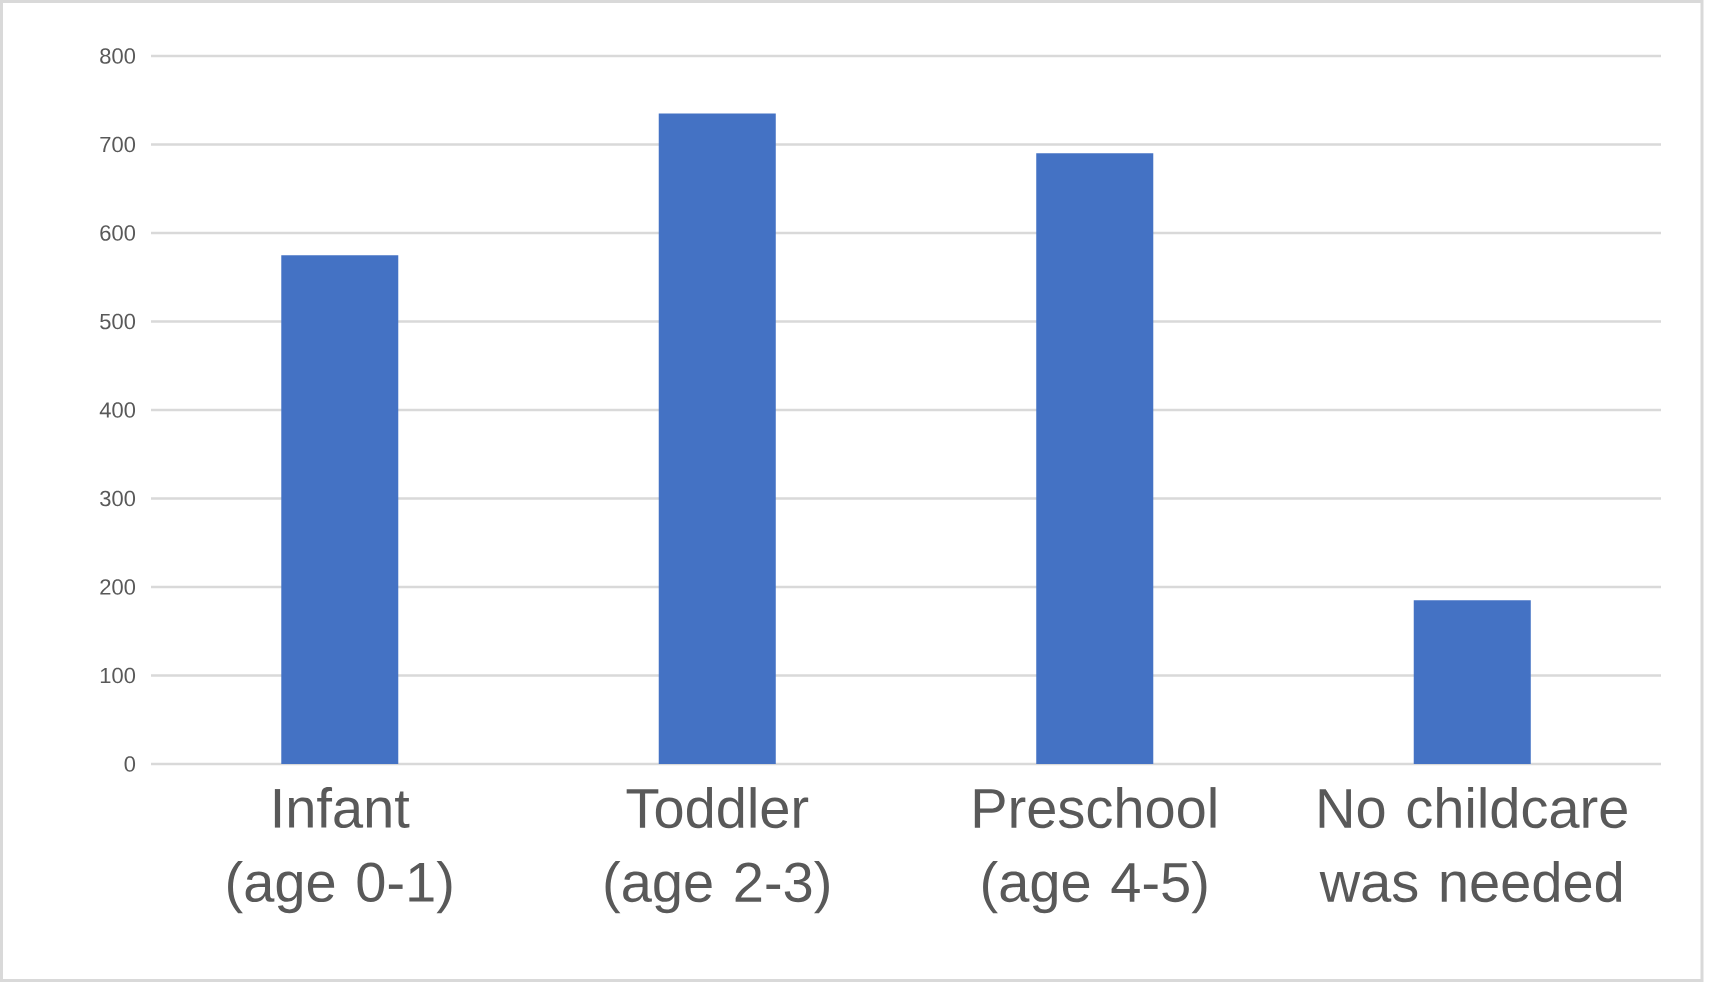  What do you see at coordinates (1095, 850) in the screenshot?
I see `x-tick-label: Preschool (age 4-5)` at bounding box center [1095, 850].